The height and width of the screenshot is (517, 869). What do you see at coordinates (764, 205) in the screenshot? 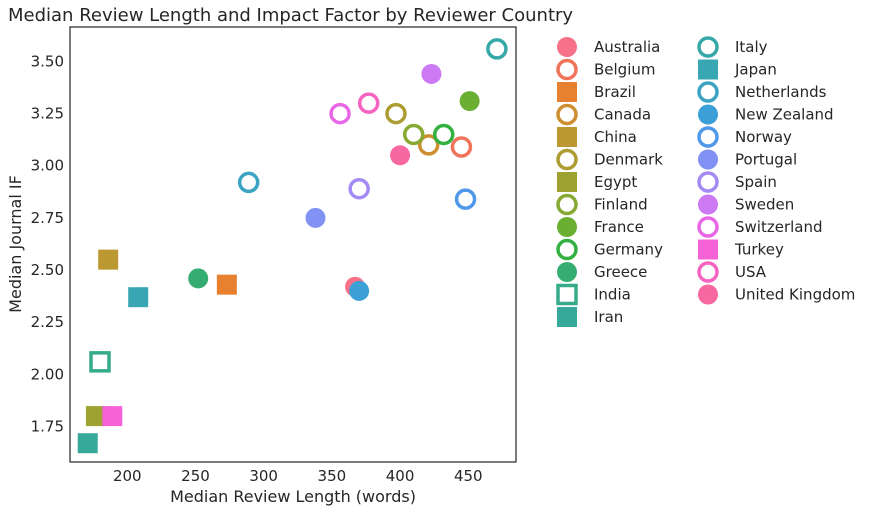
I see `legend-label: Sweden` at bounding box center [764, 205].